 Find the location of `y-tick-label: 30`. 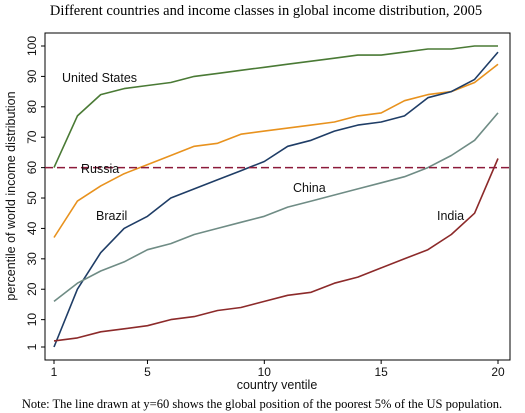

y-tick-label: 30 is located at coordinates (32, 259).